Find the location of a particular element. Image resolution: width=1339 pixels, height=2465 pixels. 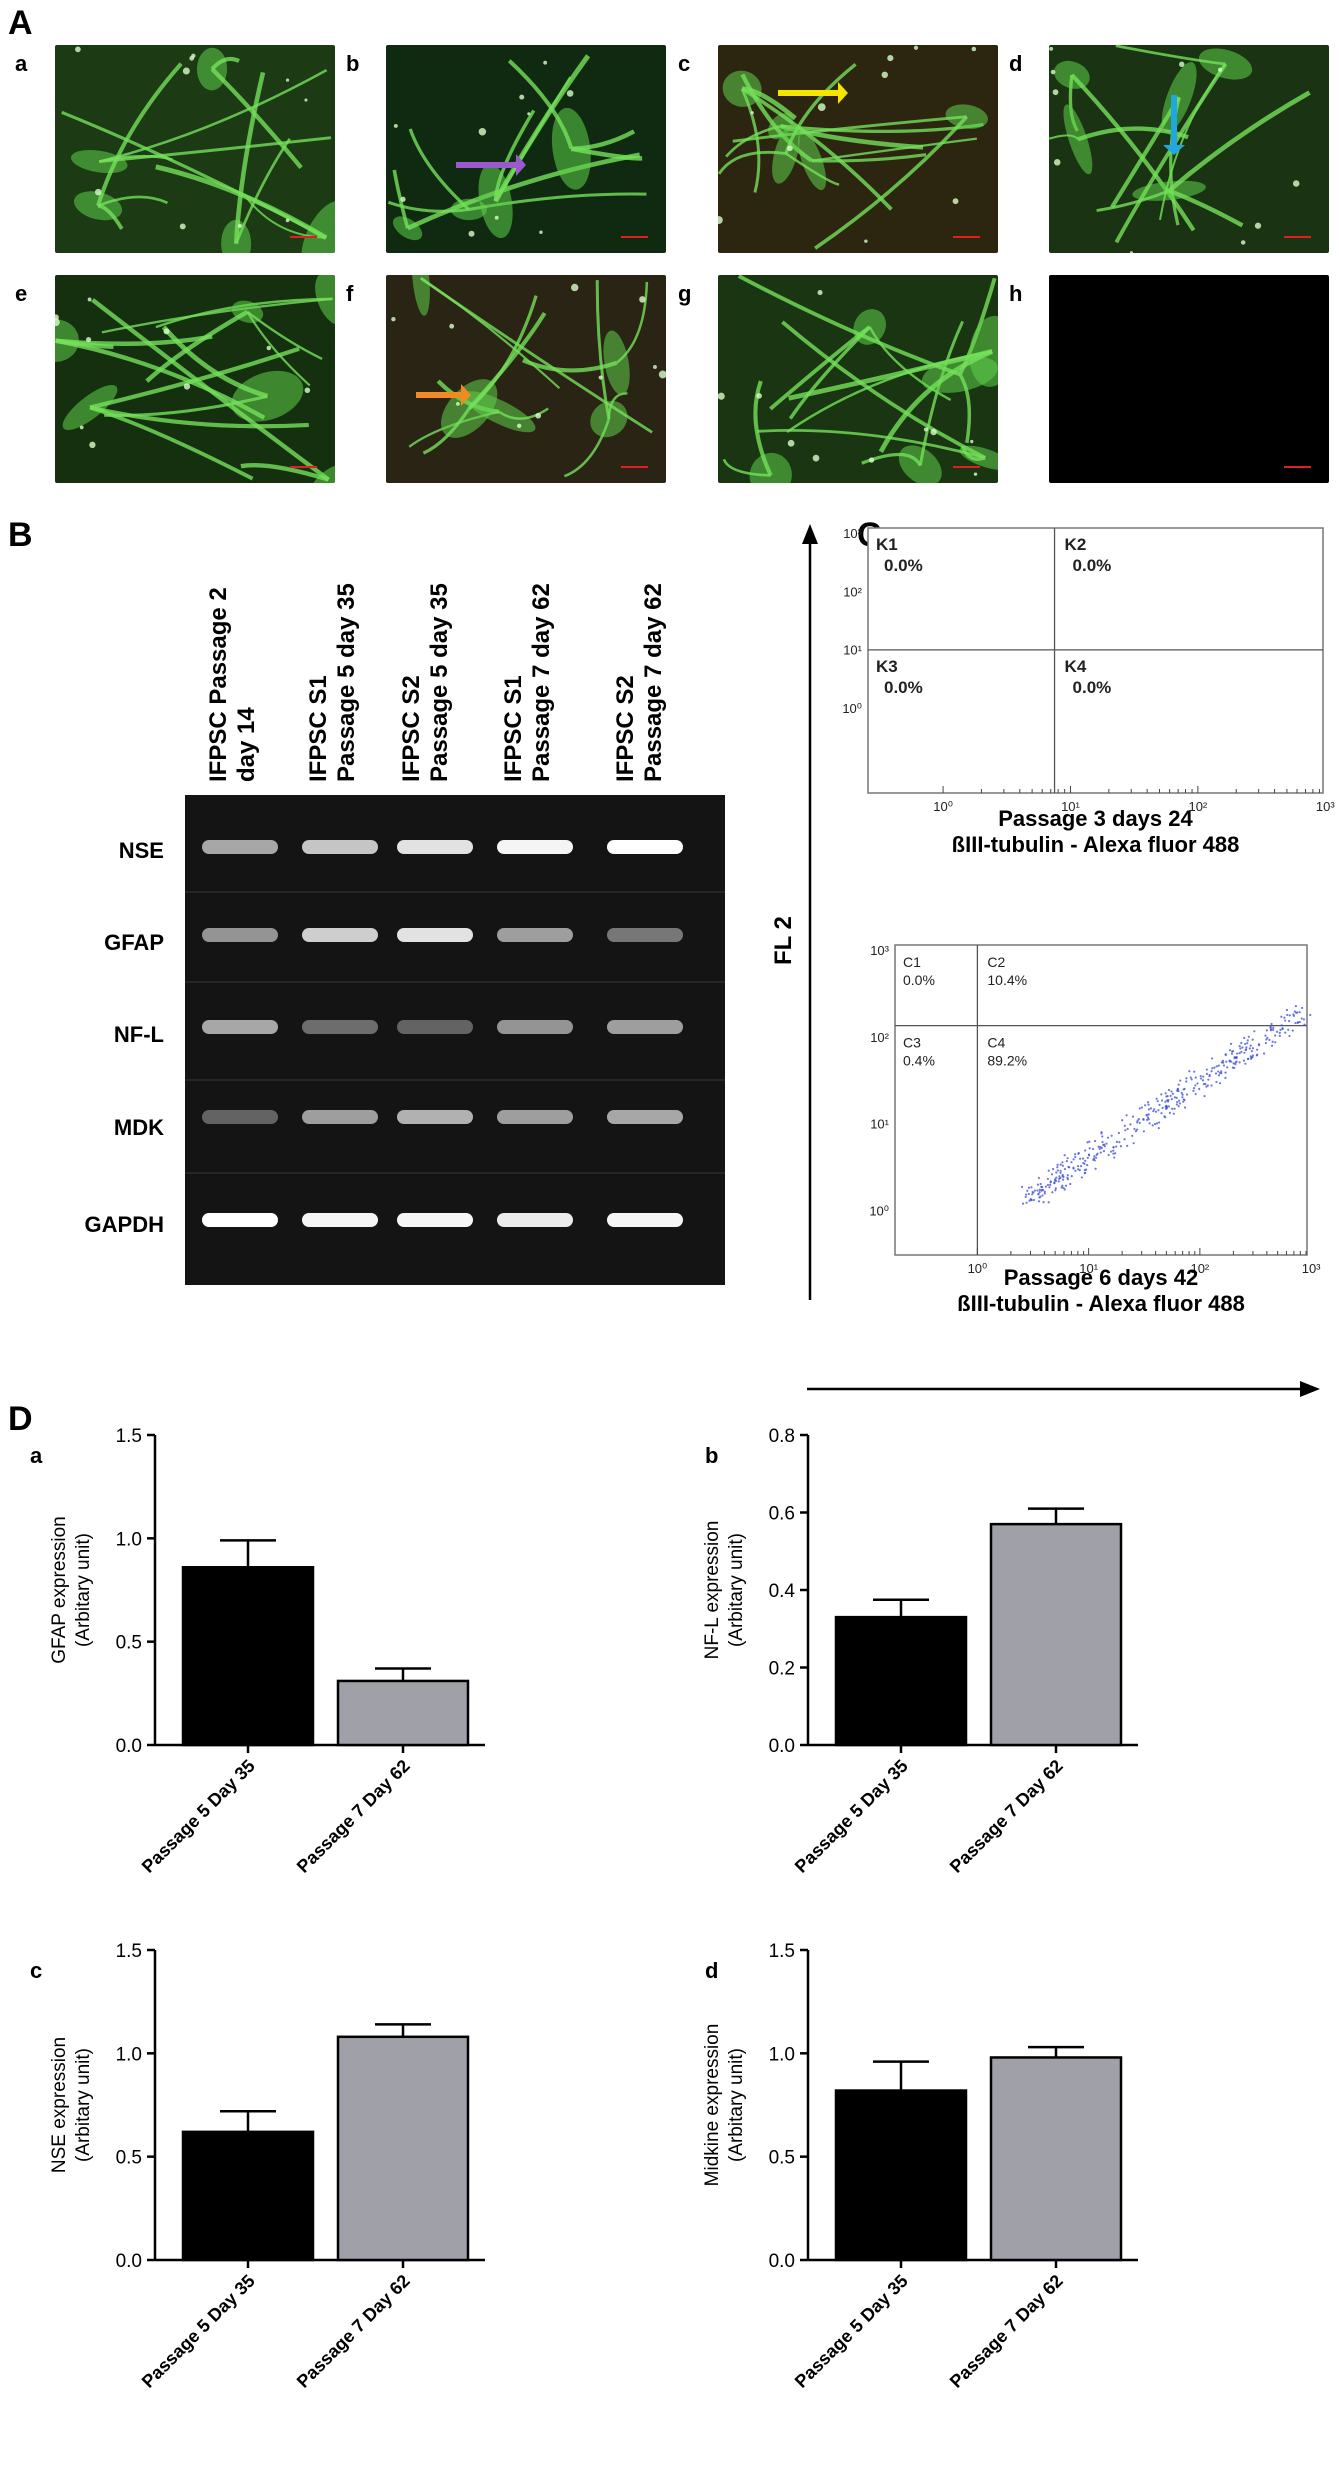

gel-lane-label: IFPSC S2 Passage 5 day 35 is located at coordinates (425, 682).